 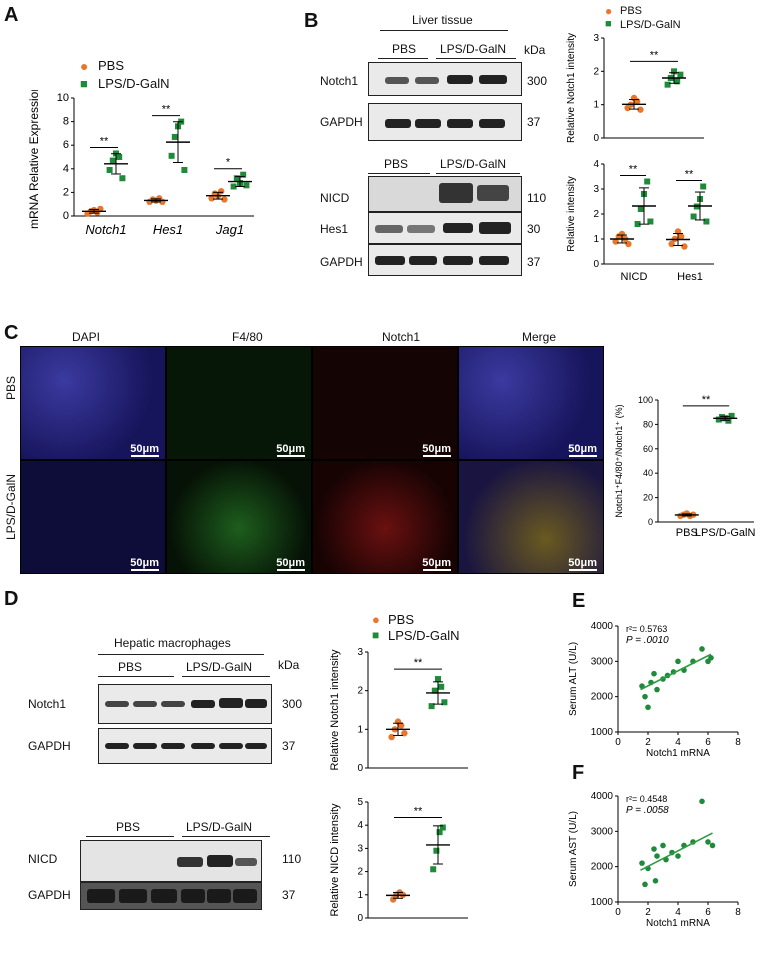 What do you see at coordinates (647, 640) in the screenshot?
I see `p-value-label: P = .0010` at bounding box center [647, 640].